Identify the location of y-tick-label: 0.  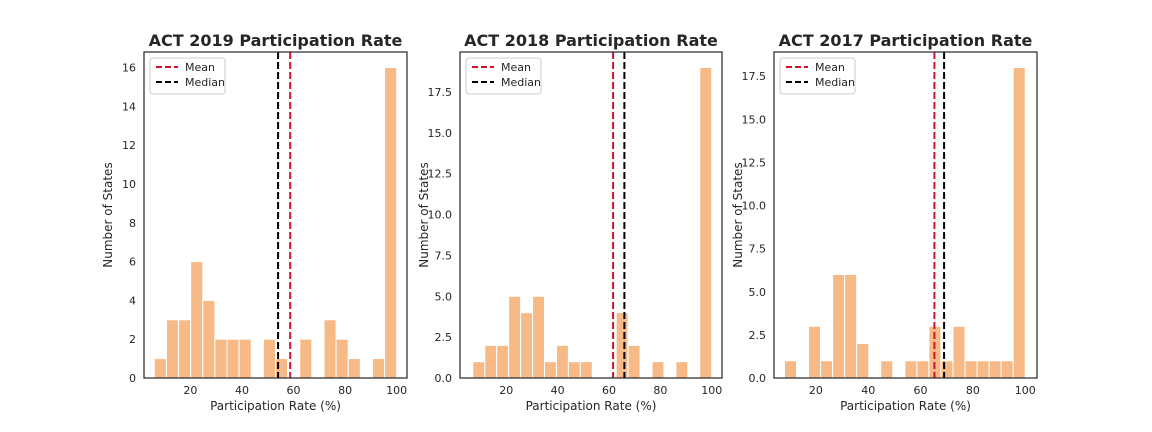
(132, 378).